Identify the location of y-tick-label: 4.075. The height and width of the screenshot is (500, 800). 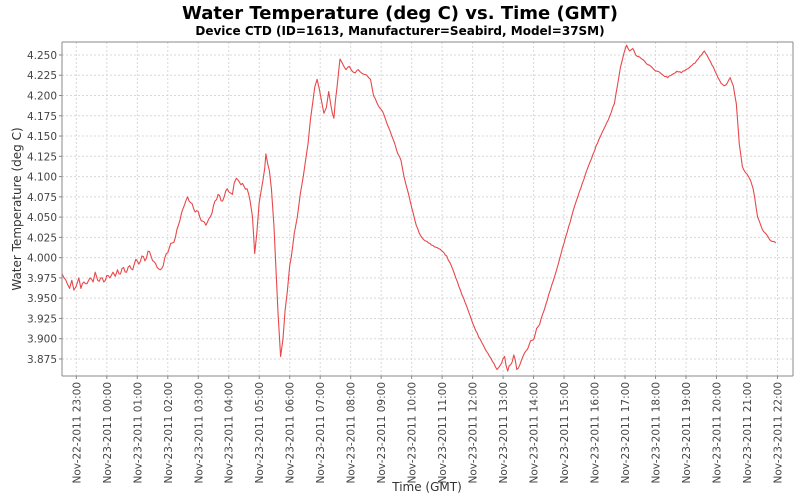
(42, 198).